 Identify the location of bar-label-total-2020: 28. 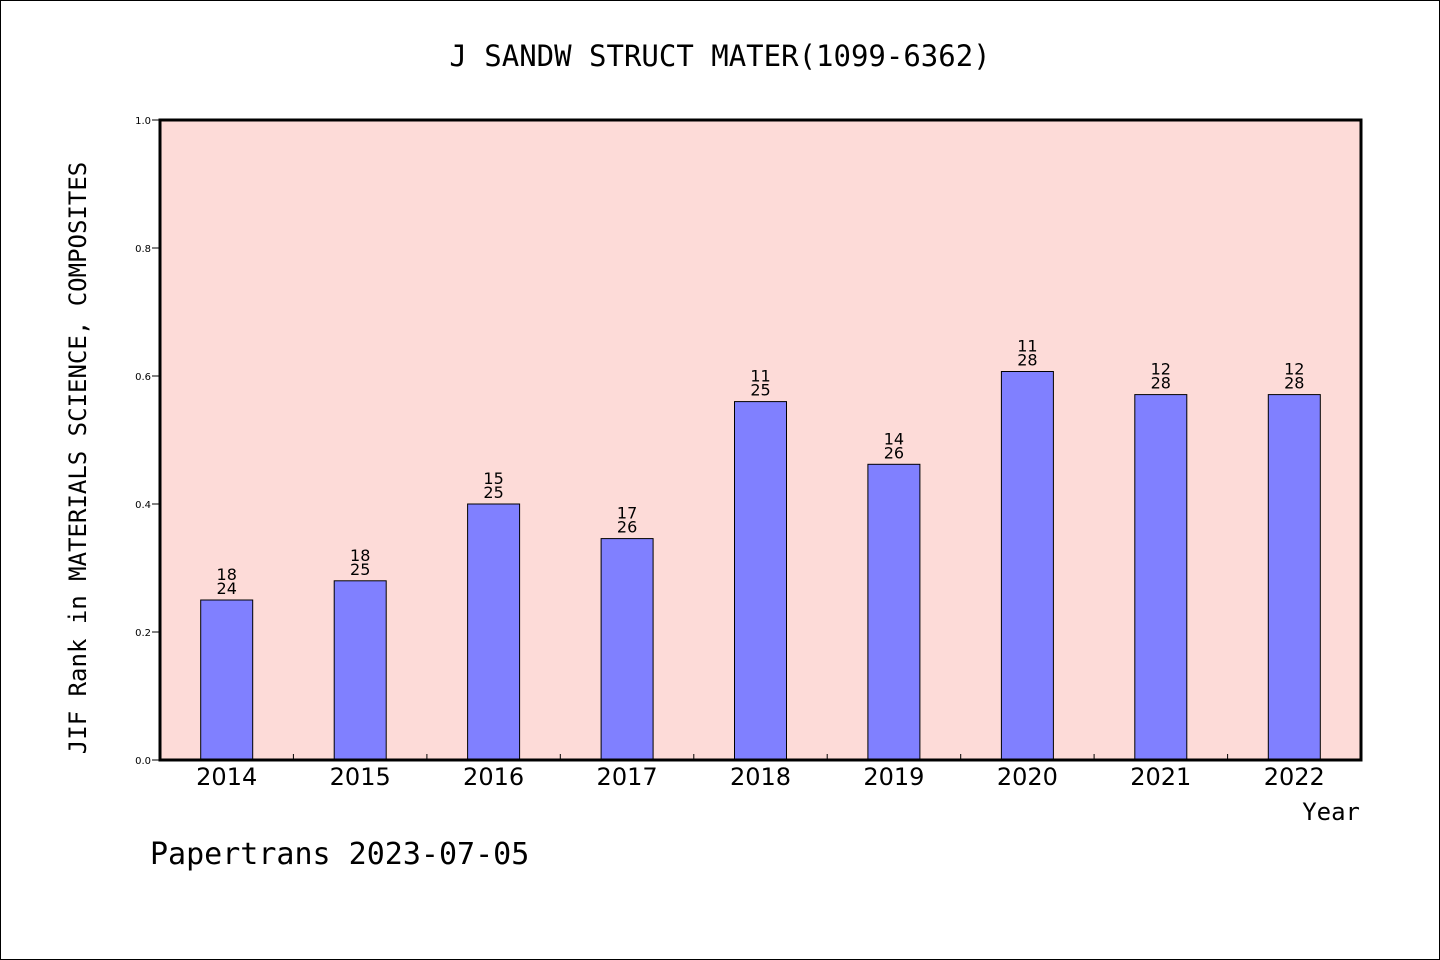
(1027, 360).